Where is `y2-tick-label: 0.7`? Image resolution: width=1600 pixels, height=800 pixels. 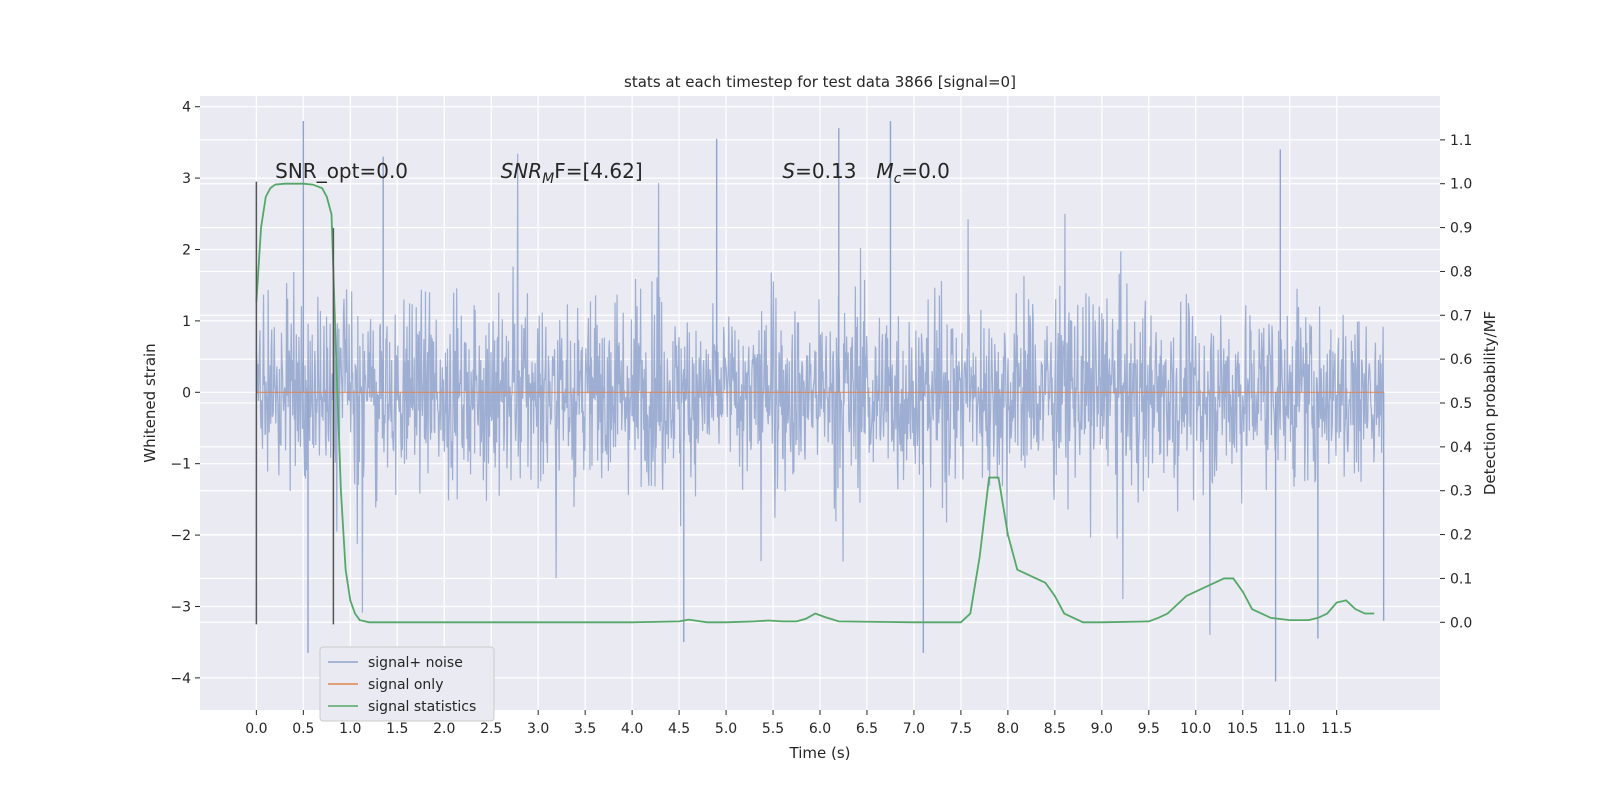 y2-tick-label: 0.7 is located at coordinates (1461, 316).